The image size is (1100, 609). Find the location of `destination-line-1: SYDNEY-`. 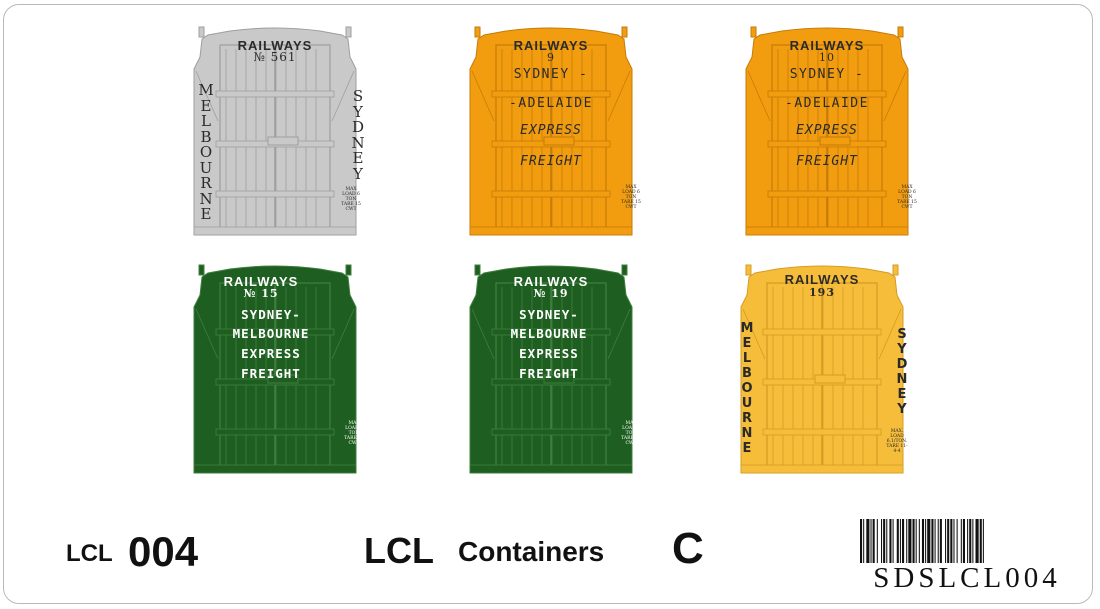

destination-line-1: SYDNEY- is located at coordinates (271, 314).